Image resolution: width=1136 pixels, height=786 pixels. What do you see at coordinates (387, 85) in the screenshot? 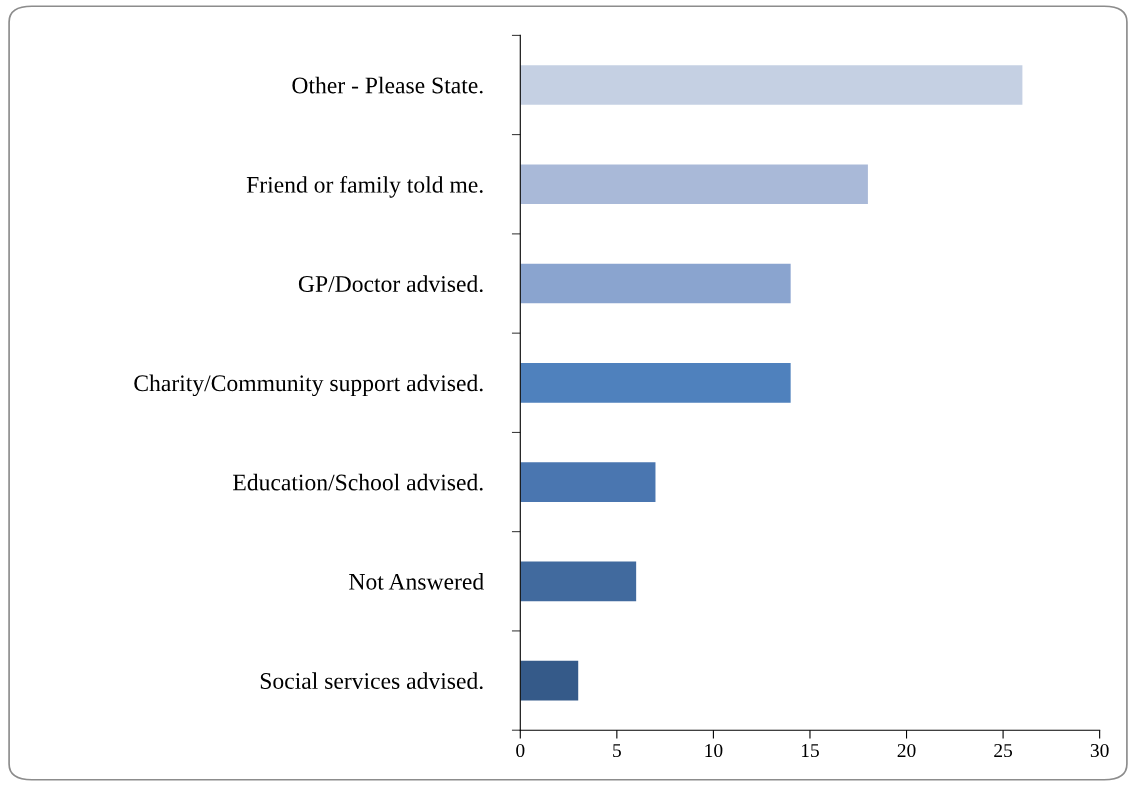
I see `y-tick-label: Other - Please State.` at bounding box center [387, 85].